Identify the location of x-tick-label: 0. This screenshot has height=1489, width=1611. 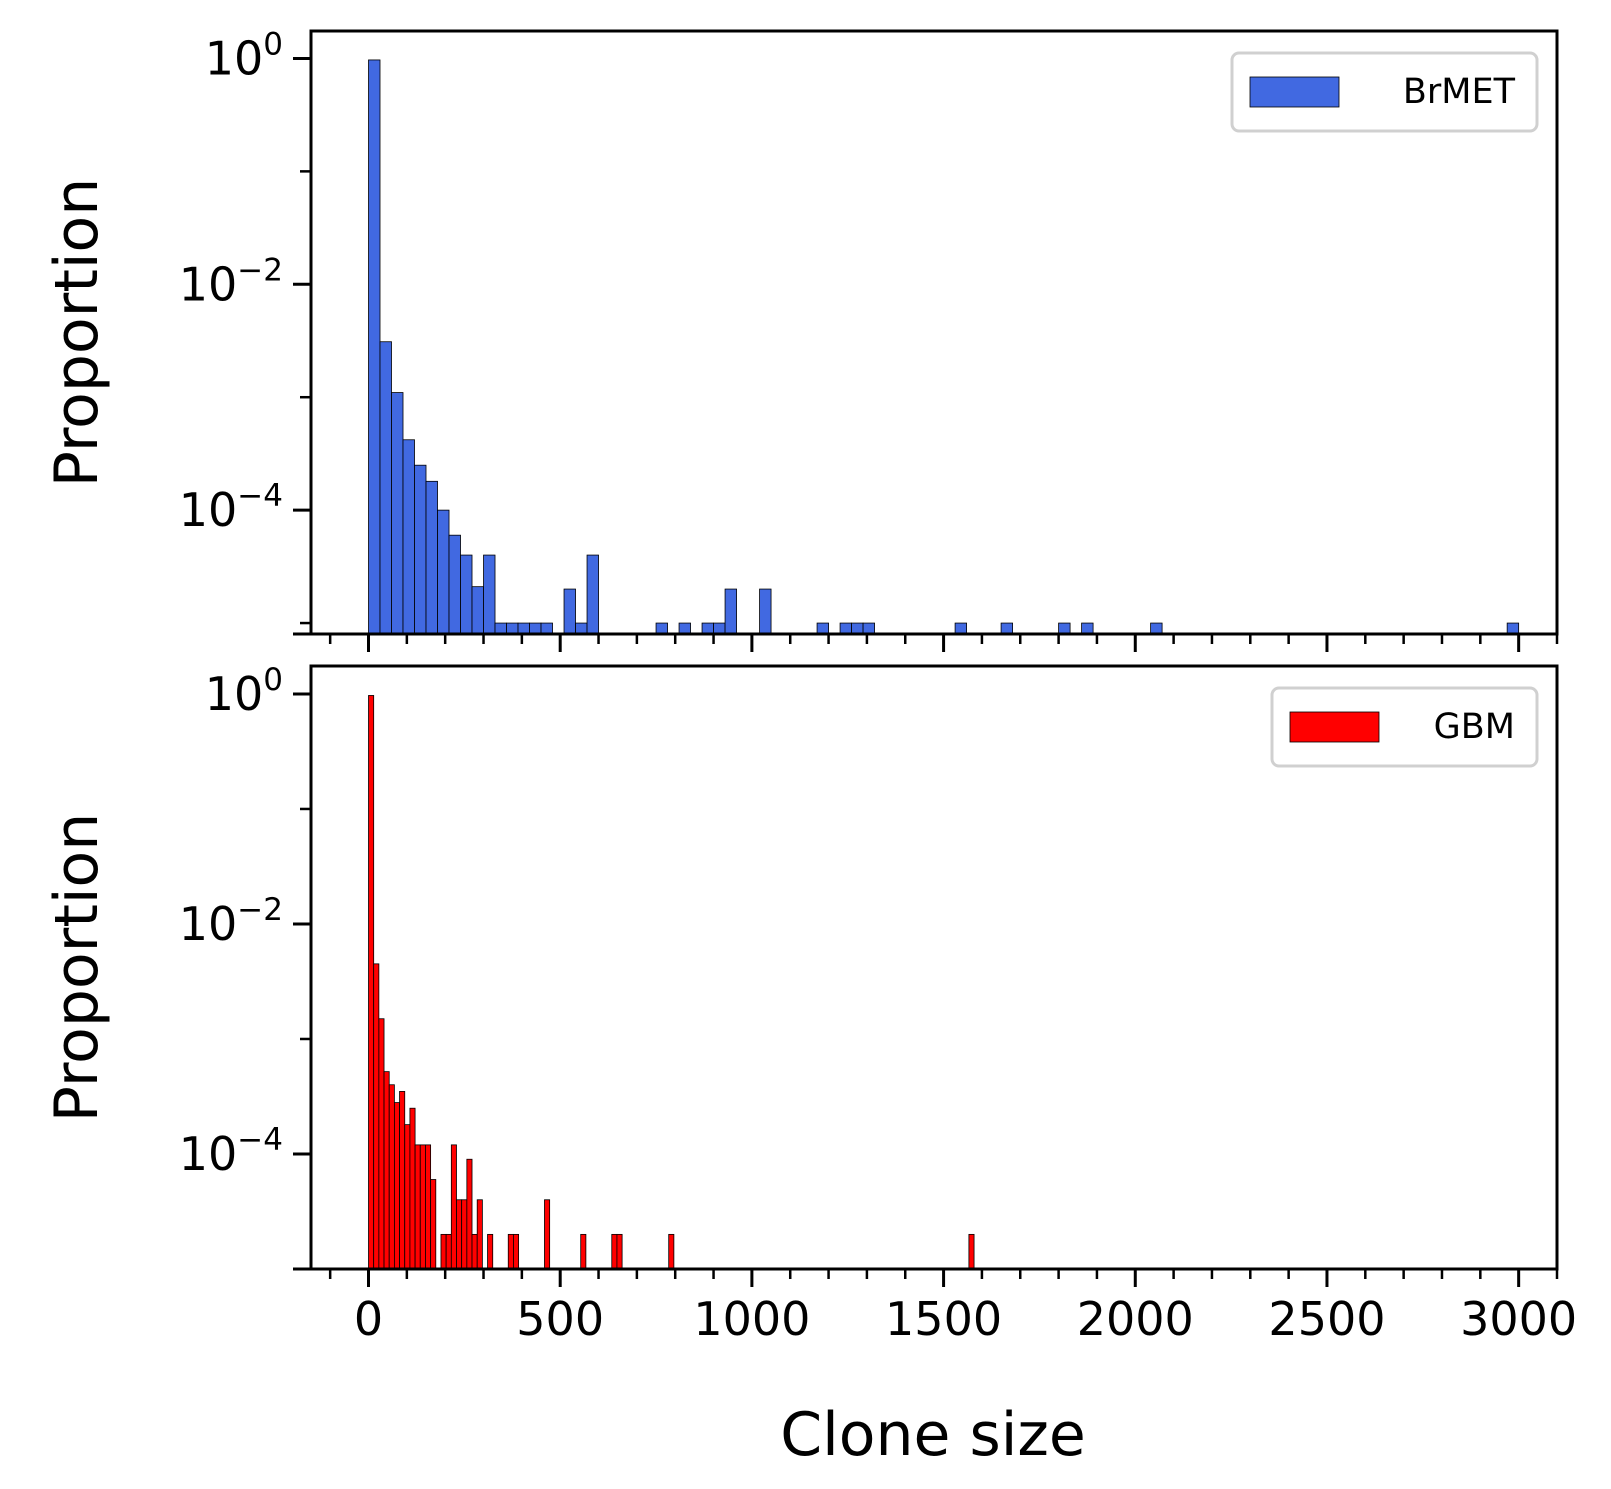
(368, 1319).